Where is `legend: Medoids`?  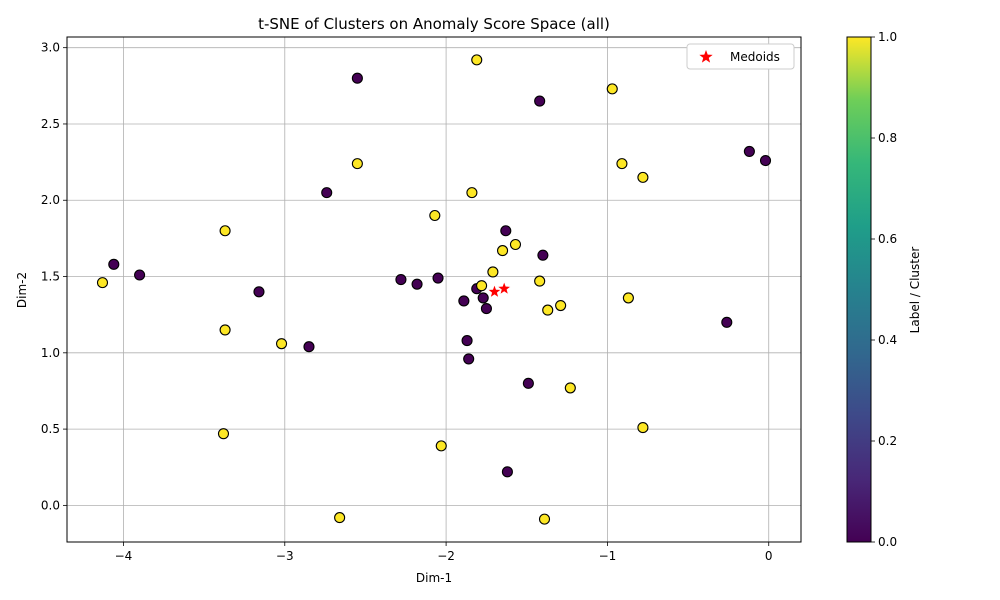 legend: Medoids is located at coordinates (740, 56).